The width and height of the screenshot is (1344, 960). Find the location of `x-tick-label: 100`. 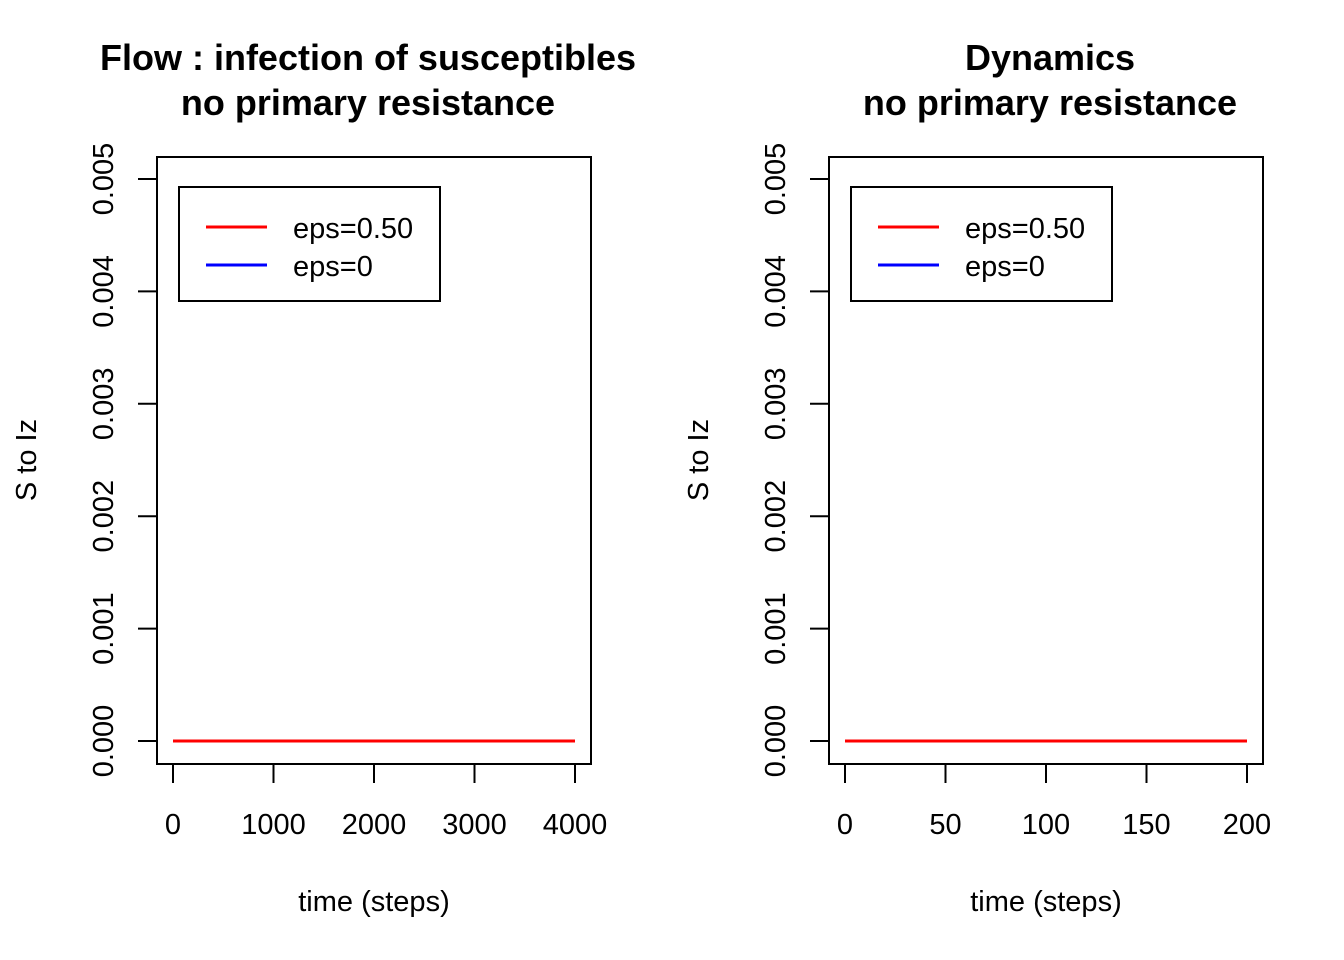

x-tick-label: 100 is located at coordinates (1046, 825).